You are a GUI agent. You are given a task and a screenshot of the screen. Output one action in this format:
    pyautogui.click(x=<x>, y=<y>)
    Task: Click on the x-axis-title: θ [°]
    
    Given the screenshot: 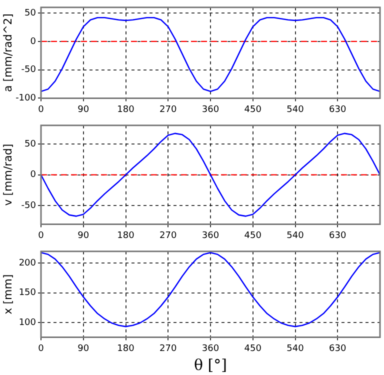 What is the action you would take?
    pyautogui.click(x=211, y=365)
    